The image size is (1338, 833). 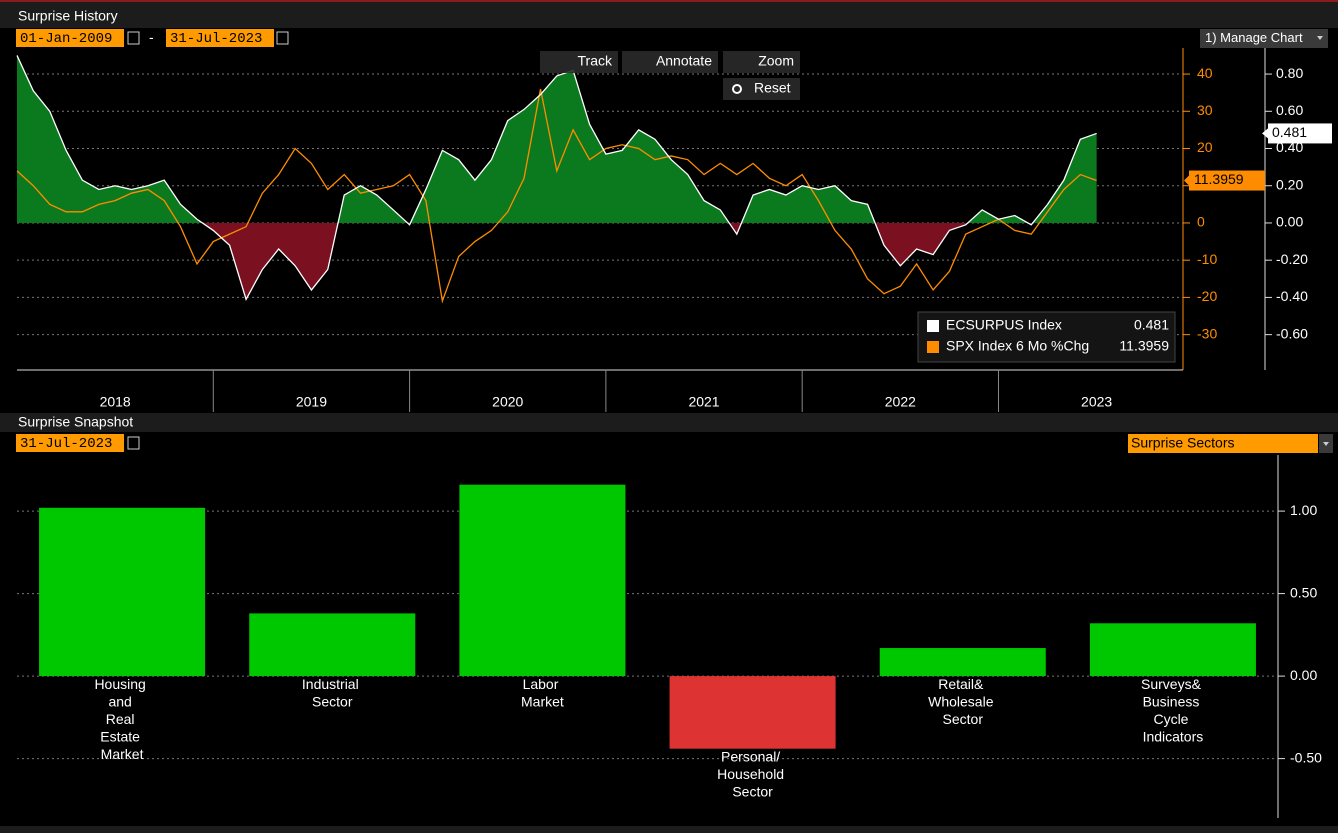 What do you see at coordinates (595, 61) in the screenshot?
I see `tool-label: Track` at bounding box center [595, 61].